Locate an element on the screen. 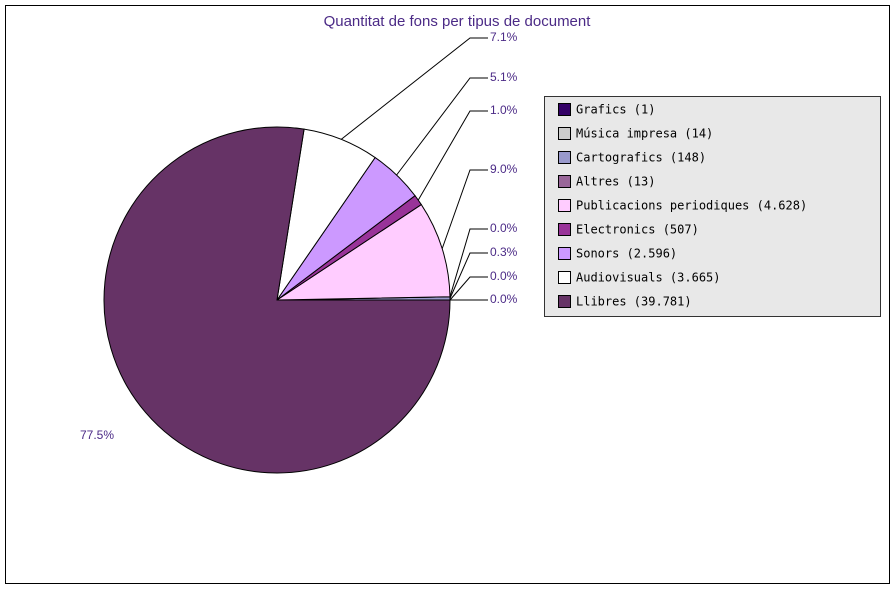  pie-label: 5.1% is located at coordinates (504, 77).